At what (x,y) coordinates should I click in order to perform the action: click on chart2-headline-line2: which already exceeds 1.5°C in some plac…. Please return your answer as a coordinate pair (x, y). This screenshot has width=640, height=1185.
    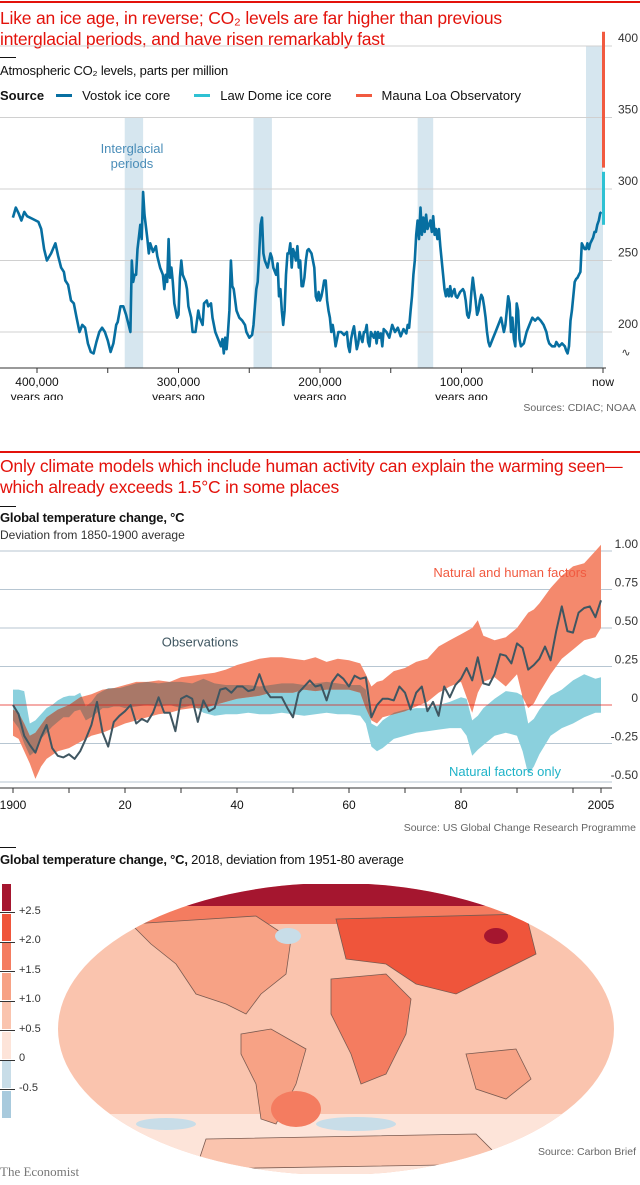
    Looking at the image, I should click on (170, 487).